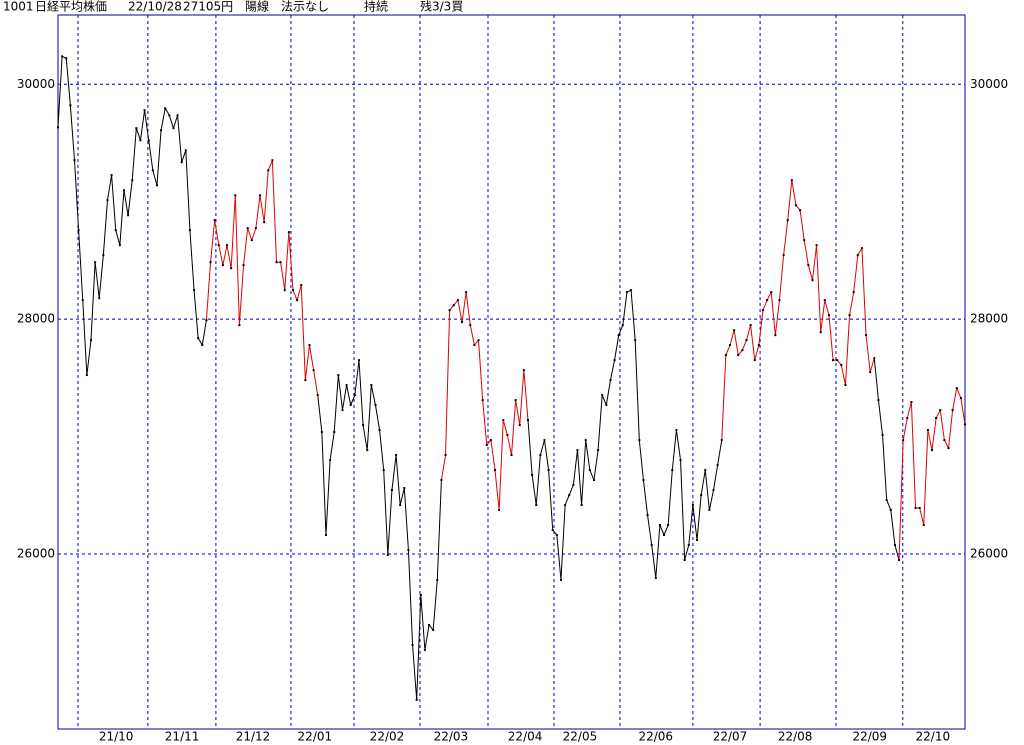 The width and height of the screenshot is (1024, 745). Describe the element at coordinates (36, 84) in the screenshot. I see `y-tick-label: 30000` at that location.